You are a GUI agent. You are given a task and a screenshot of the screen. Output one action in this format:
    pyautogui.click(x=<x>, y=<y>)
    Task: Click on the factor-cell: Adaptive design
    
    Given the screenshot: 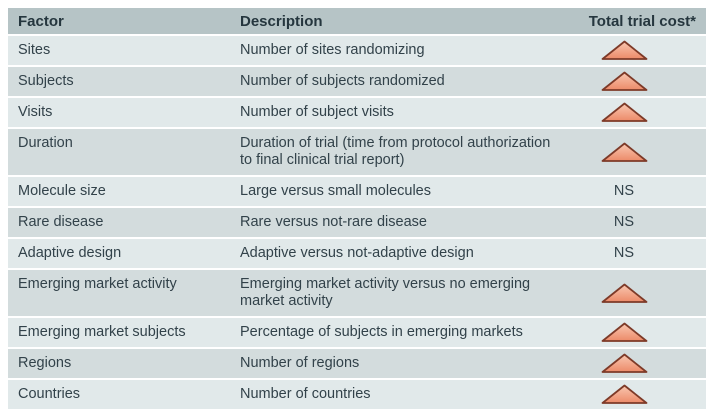 What is the action you would take?
    pyautogui.click(x=70, y=253)
    